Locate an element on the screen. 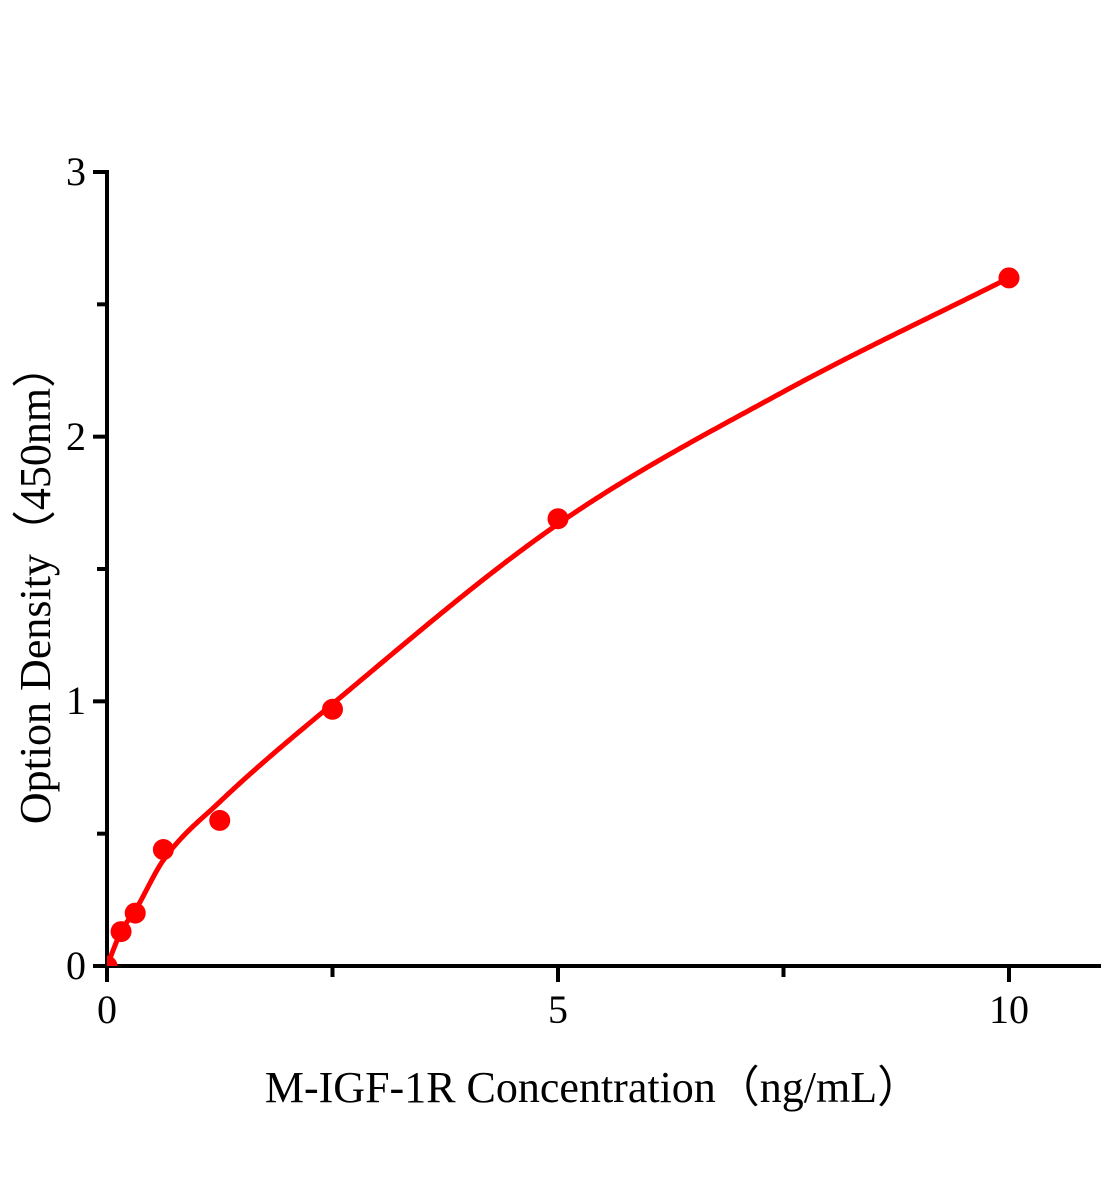 Image resolution: width=1104 pixels, height=1200 pixels. y-tick-label-3: 3 is located at coordinates (76, 171).